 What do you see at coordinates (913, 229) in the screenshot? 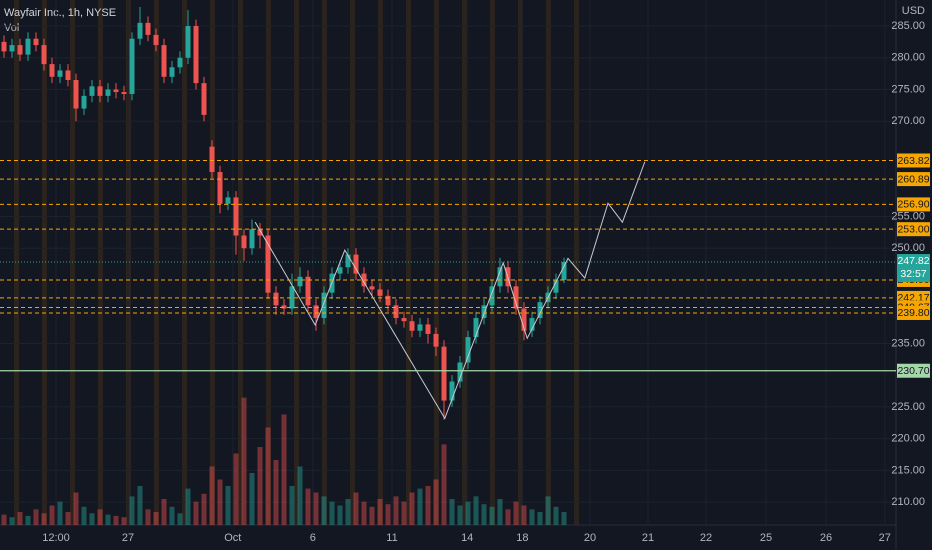
I see `price-tag-label: 253.00` at bounding box center [913, 229].